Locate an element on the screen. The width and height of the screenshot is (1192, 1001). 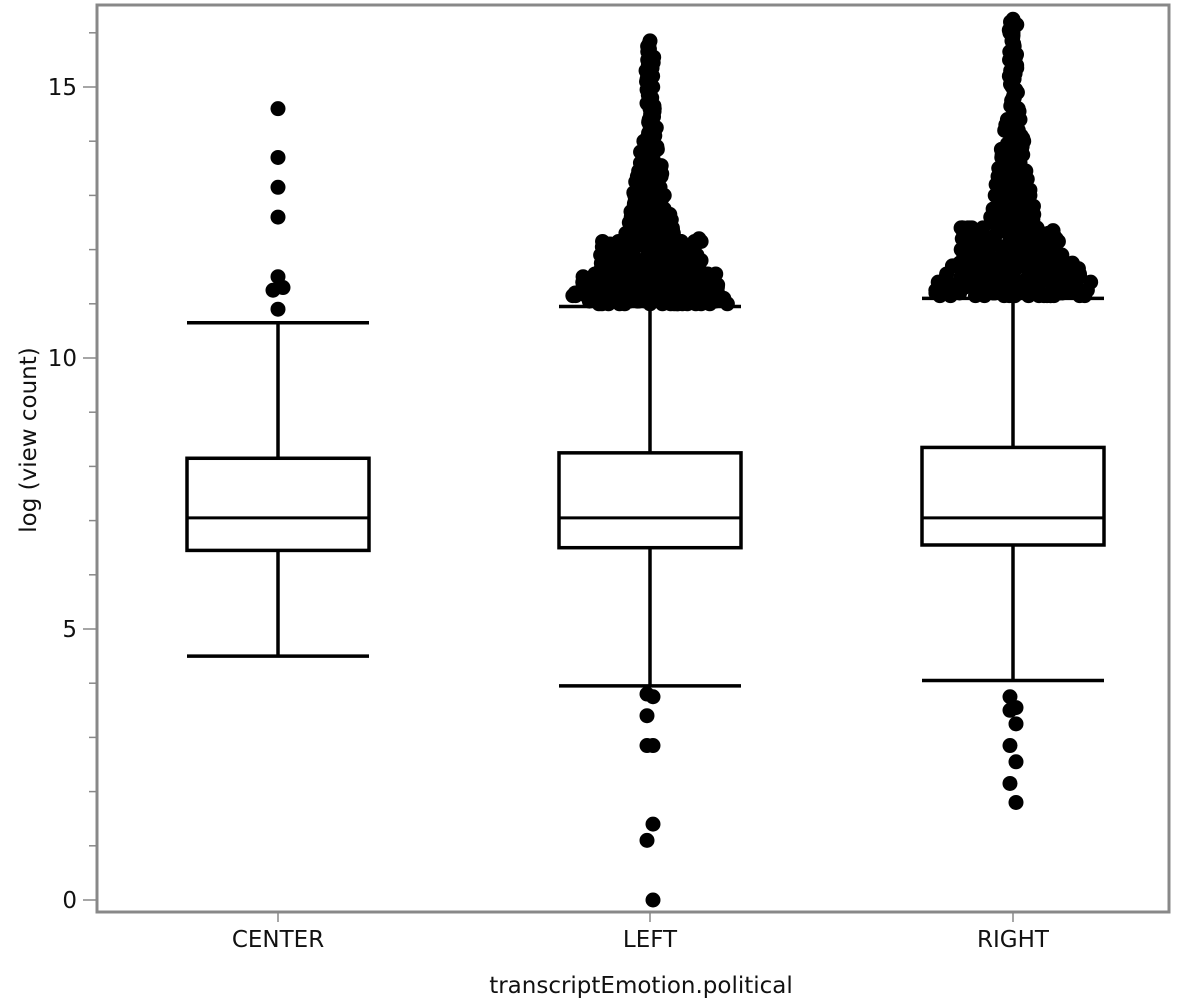
box-center is located at coordinates (278, 379).